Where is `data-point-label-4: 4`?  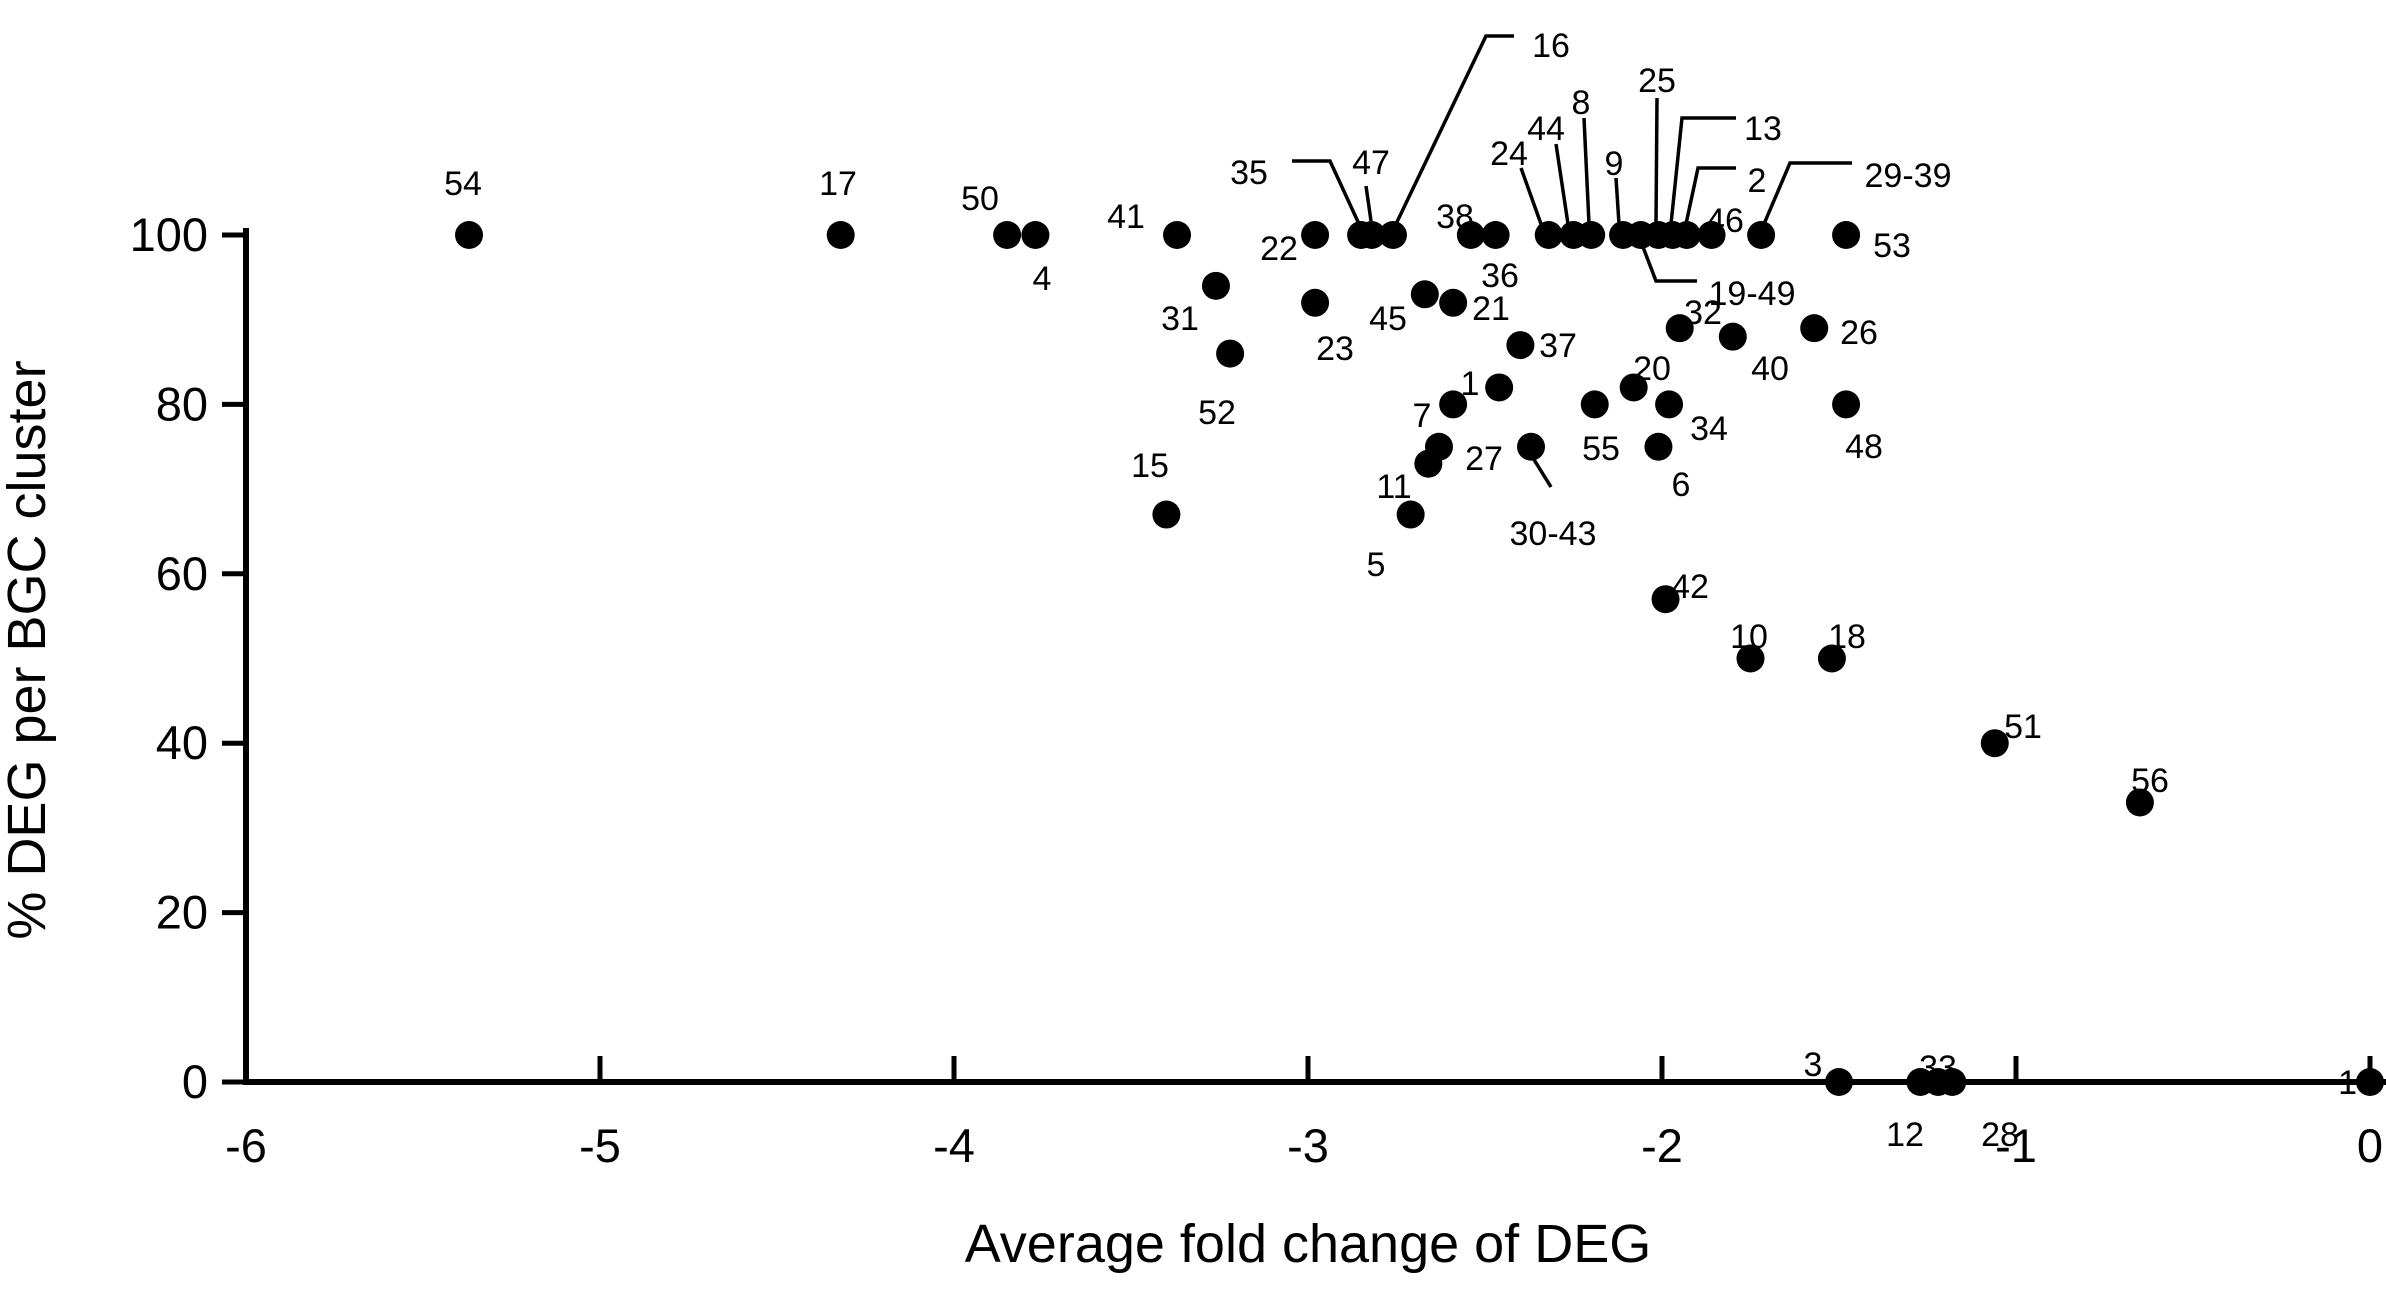
data-point-label-4: 4 is located at coordinates (1042, 279).